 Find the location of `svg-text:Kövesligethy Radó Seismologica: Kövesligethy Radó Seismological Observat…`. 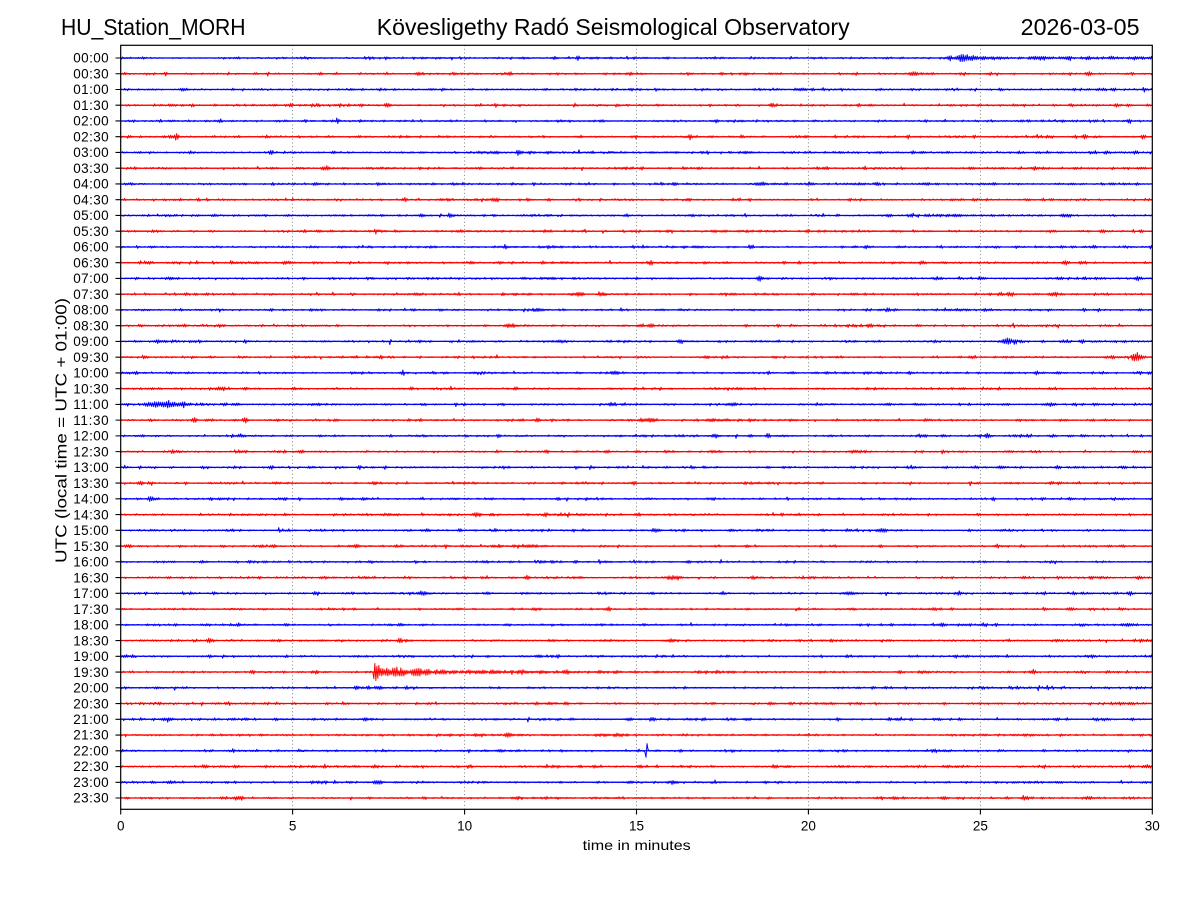

svg-text:Kövesligethy Radó Seismologica: Kövesligethy Radó Seismological Observat… is located at coordinates (613, 27).